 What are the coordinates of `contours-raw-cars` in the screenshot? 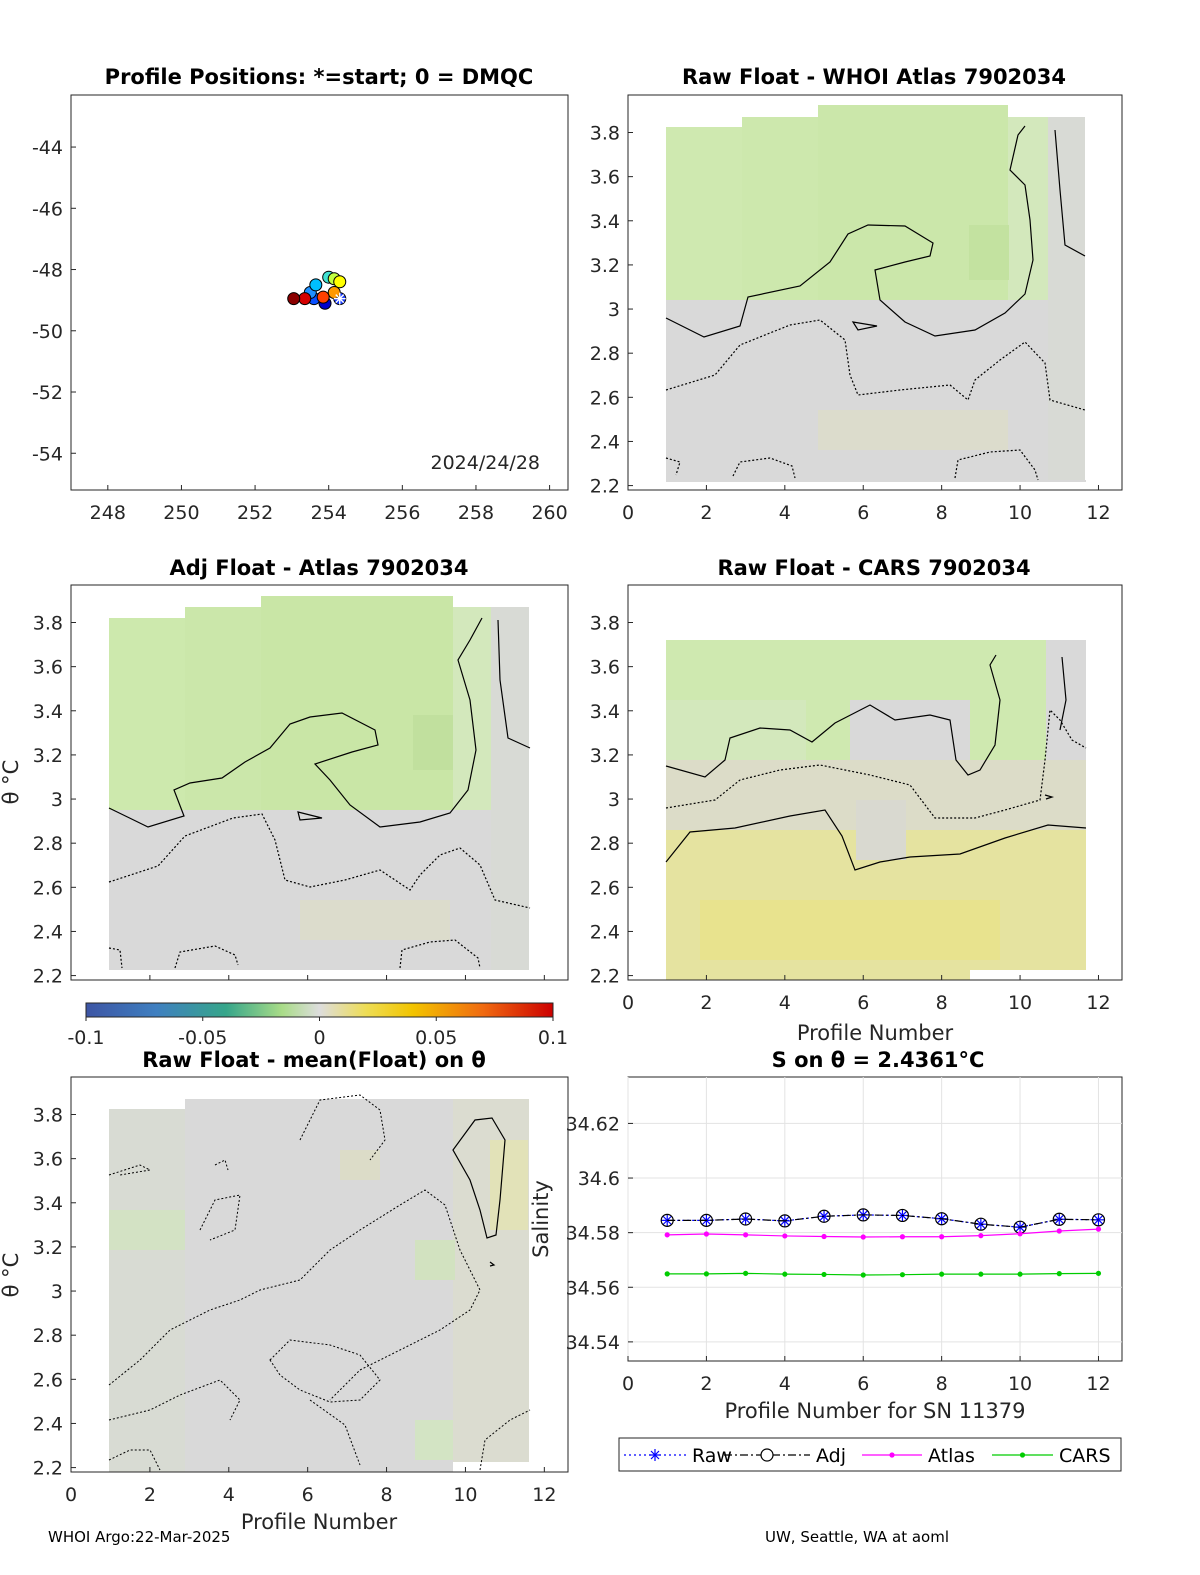 It's located at (876, 762).